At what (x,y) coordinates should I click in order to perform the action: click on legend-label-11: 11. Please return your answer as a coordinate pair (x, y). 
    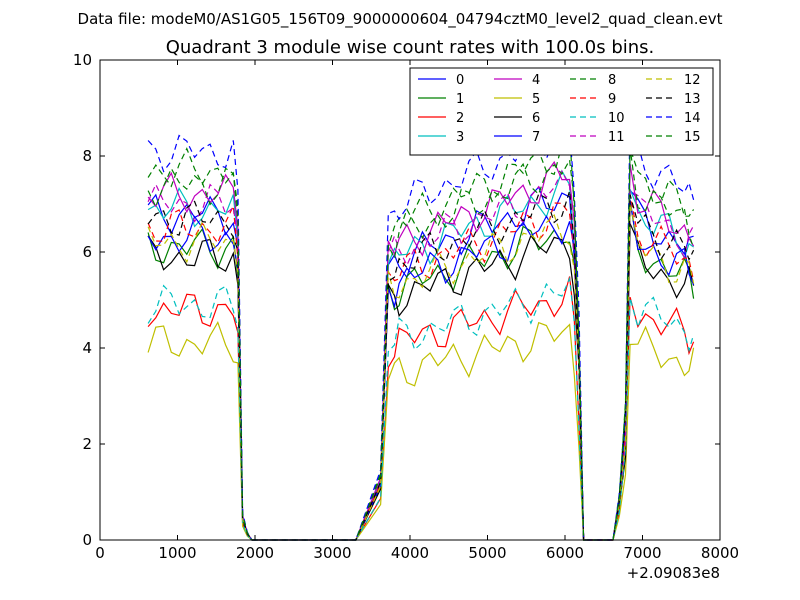
    Looking at the image, I should click on (616, 137).